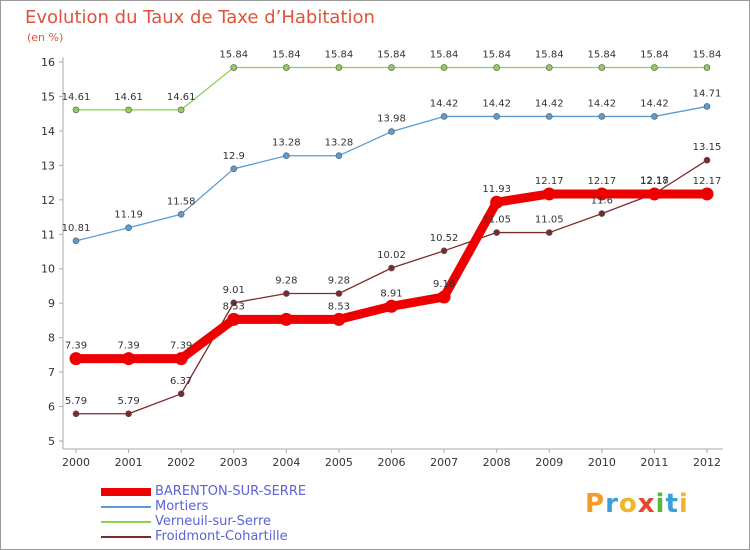 This screenshot has width=750, height=550. I want to click on data-label: 11.58, so click(181, 201).